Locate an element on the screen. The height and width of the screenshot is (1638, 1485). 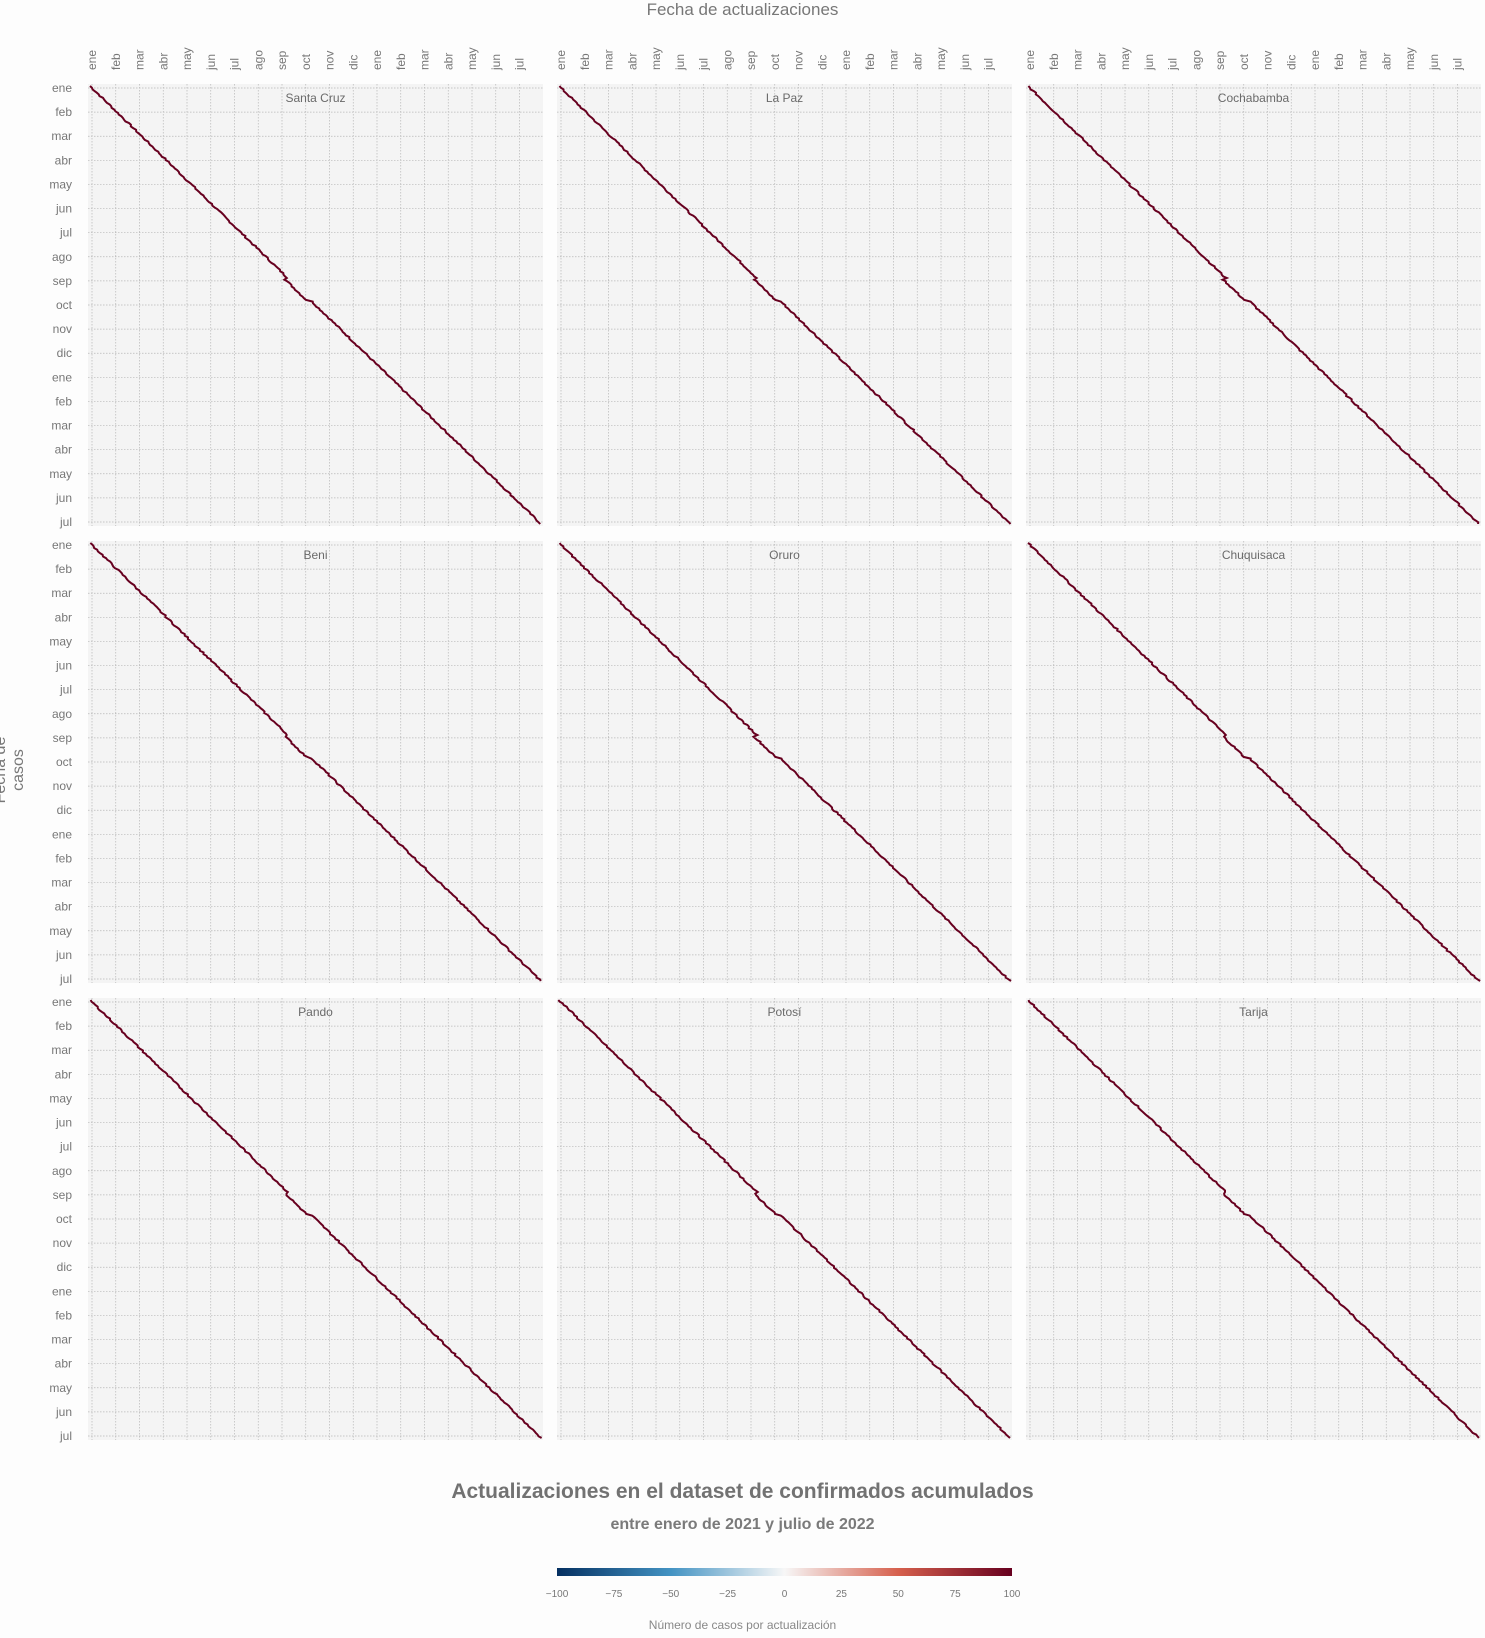
facet-label: Chuquisaca is located at coordinates (1254, 555).